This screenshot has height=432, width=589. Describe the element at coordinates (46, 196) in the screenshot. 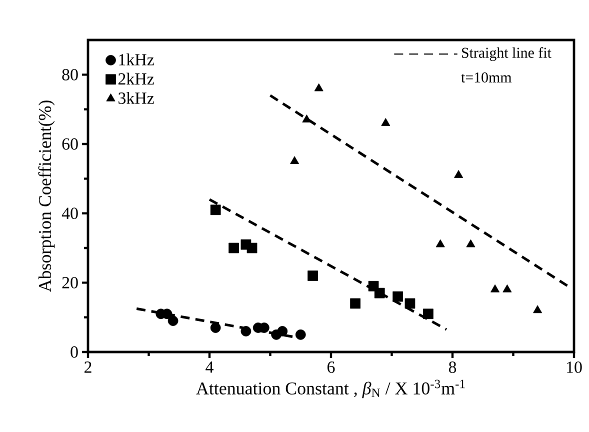

I see `y-axis-title: Absorption Coefficient(%)` at that location.